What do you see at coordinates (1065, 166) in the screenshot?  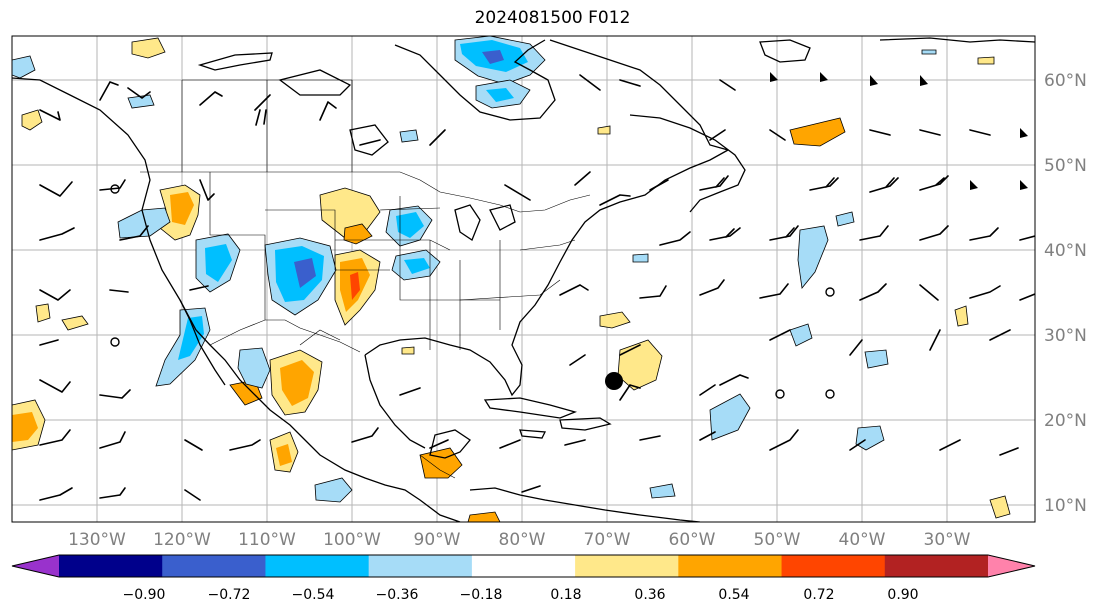 I see `lat-label: 50°N` at bounding box center [1065, 166].